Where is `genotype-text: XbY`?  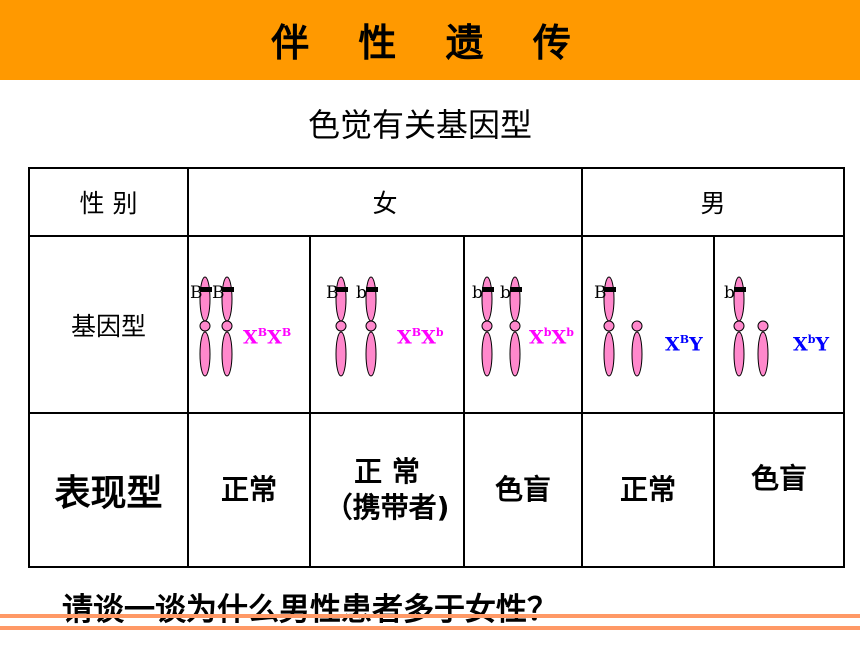 genotype-text: XbY is located at coordinates (811, 344).